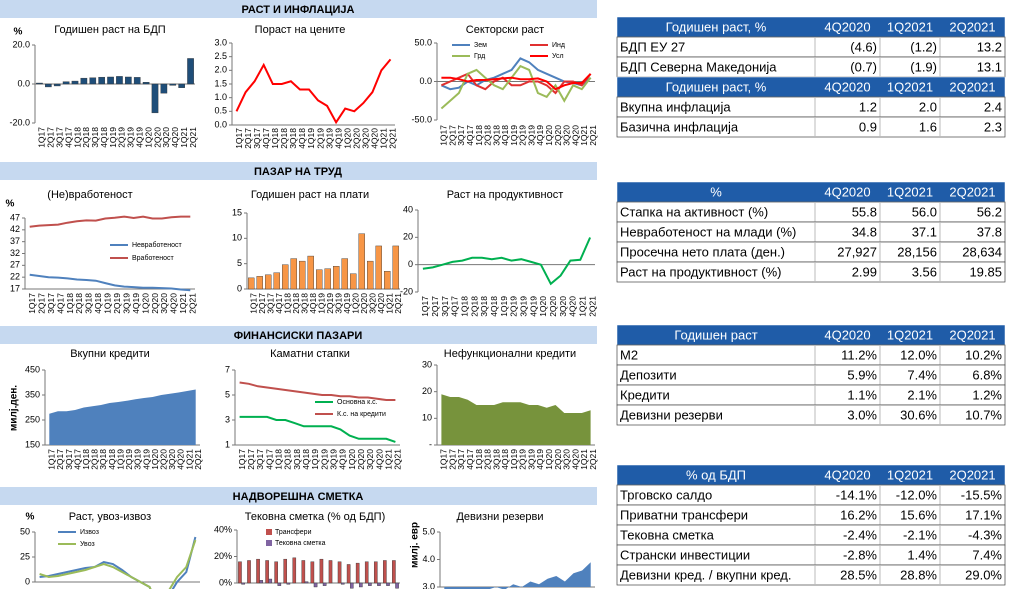  Describe the element at coordinates (109, 30) in the screenshot. I see `chart-title: Годишен раст на БДП` at that location.